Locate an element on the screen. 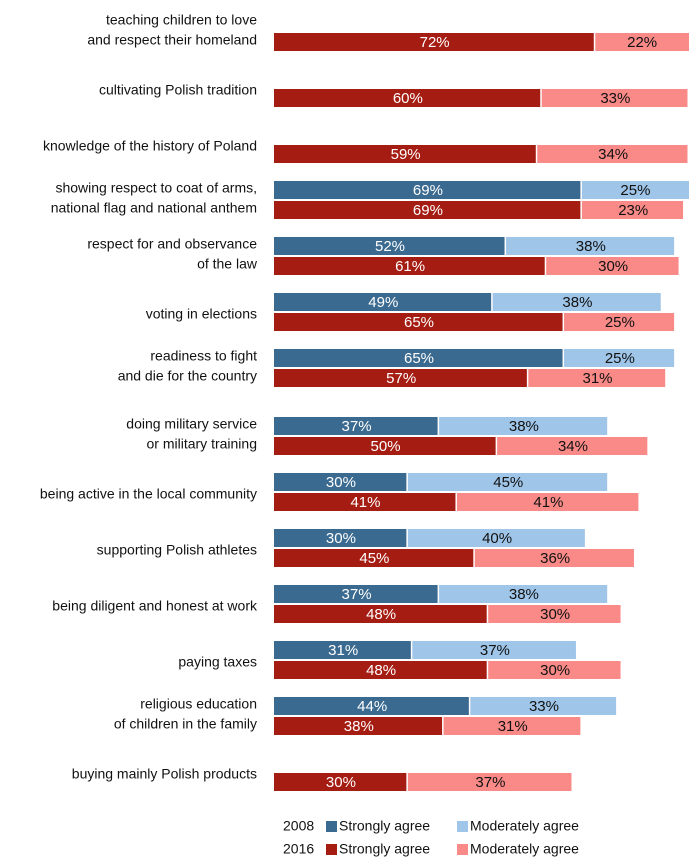  value-label: 23% is located at coordinates (633, 210).